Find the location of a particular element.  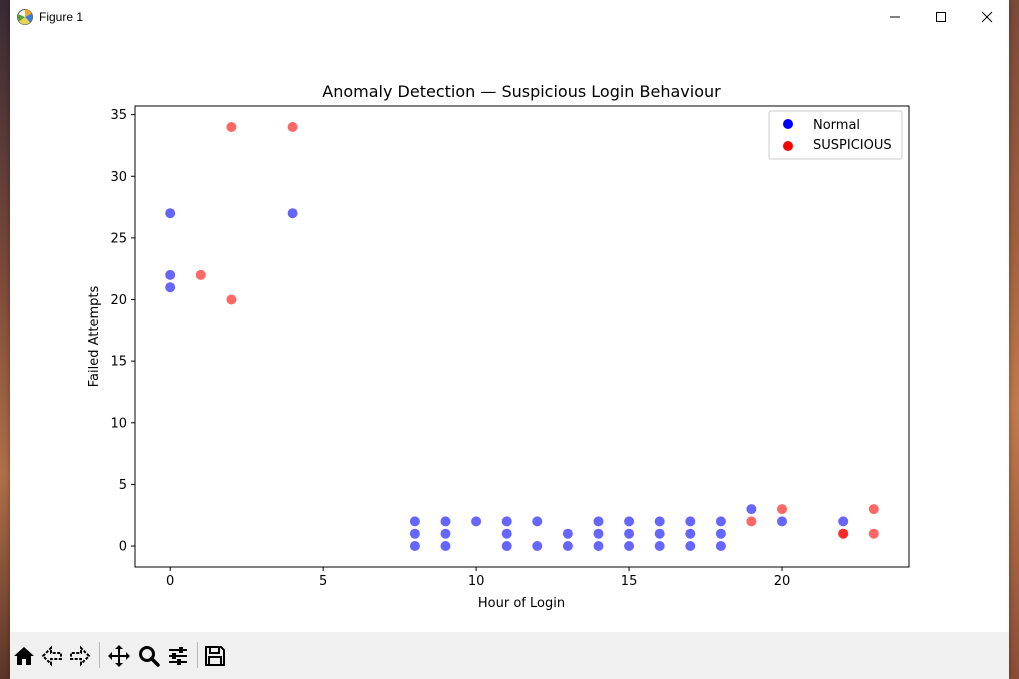

maximize-icon is located at coordinates (941, 17).